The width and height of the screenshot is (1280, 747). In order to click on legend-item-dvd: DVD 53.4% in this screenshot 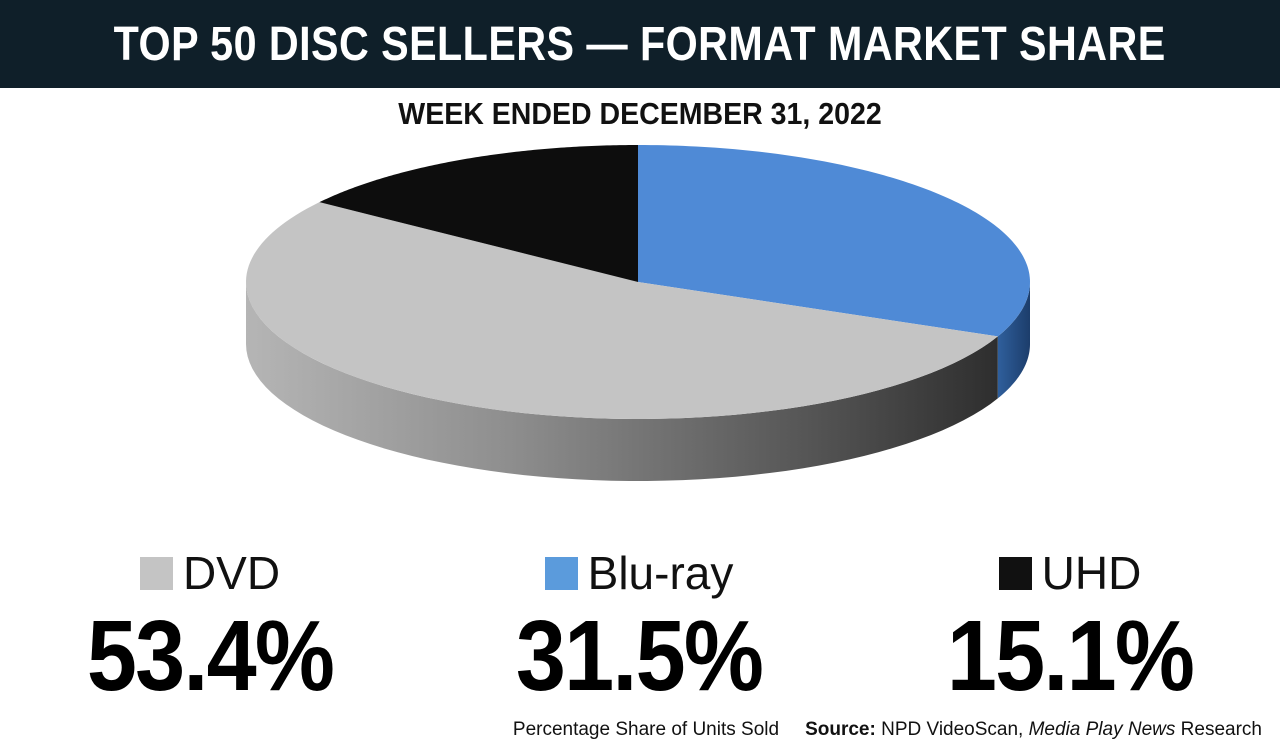, I will do `click(210, 643)`.